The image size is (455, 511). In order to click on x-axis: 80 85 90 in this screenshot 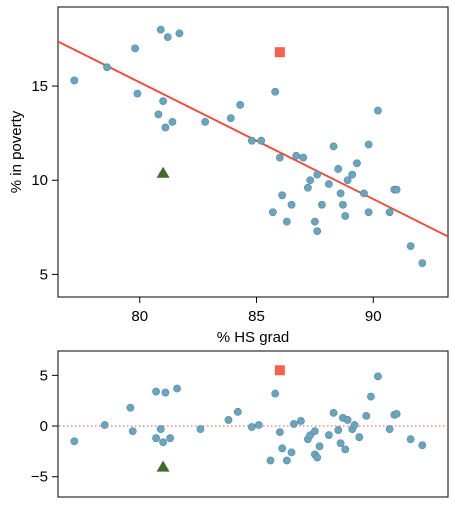, I will do `click(256, 311)`.